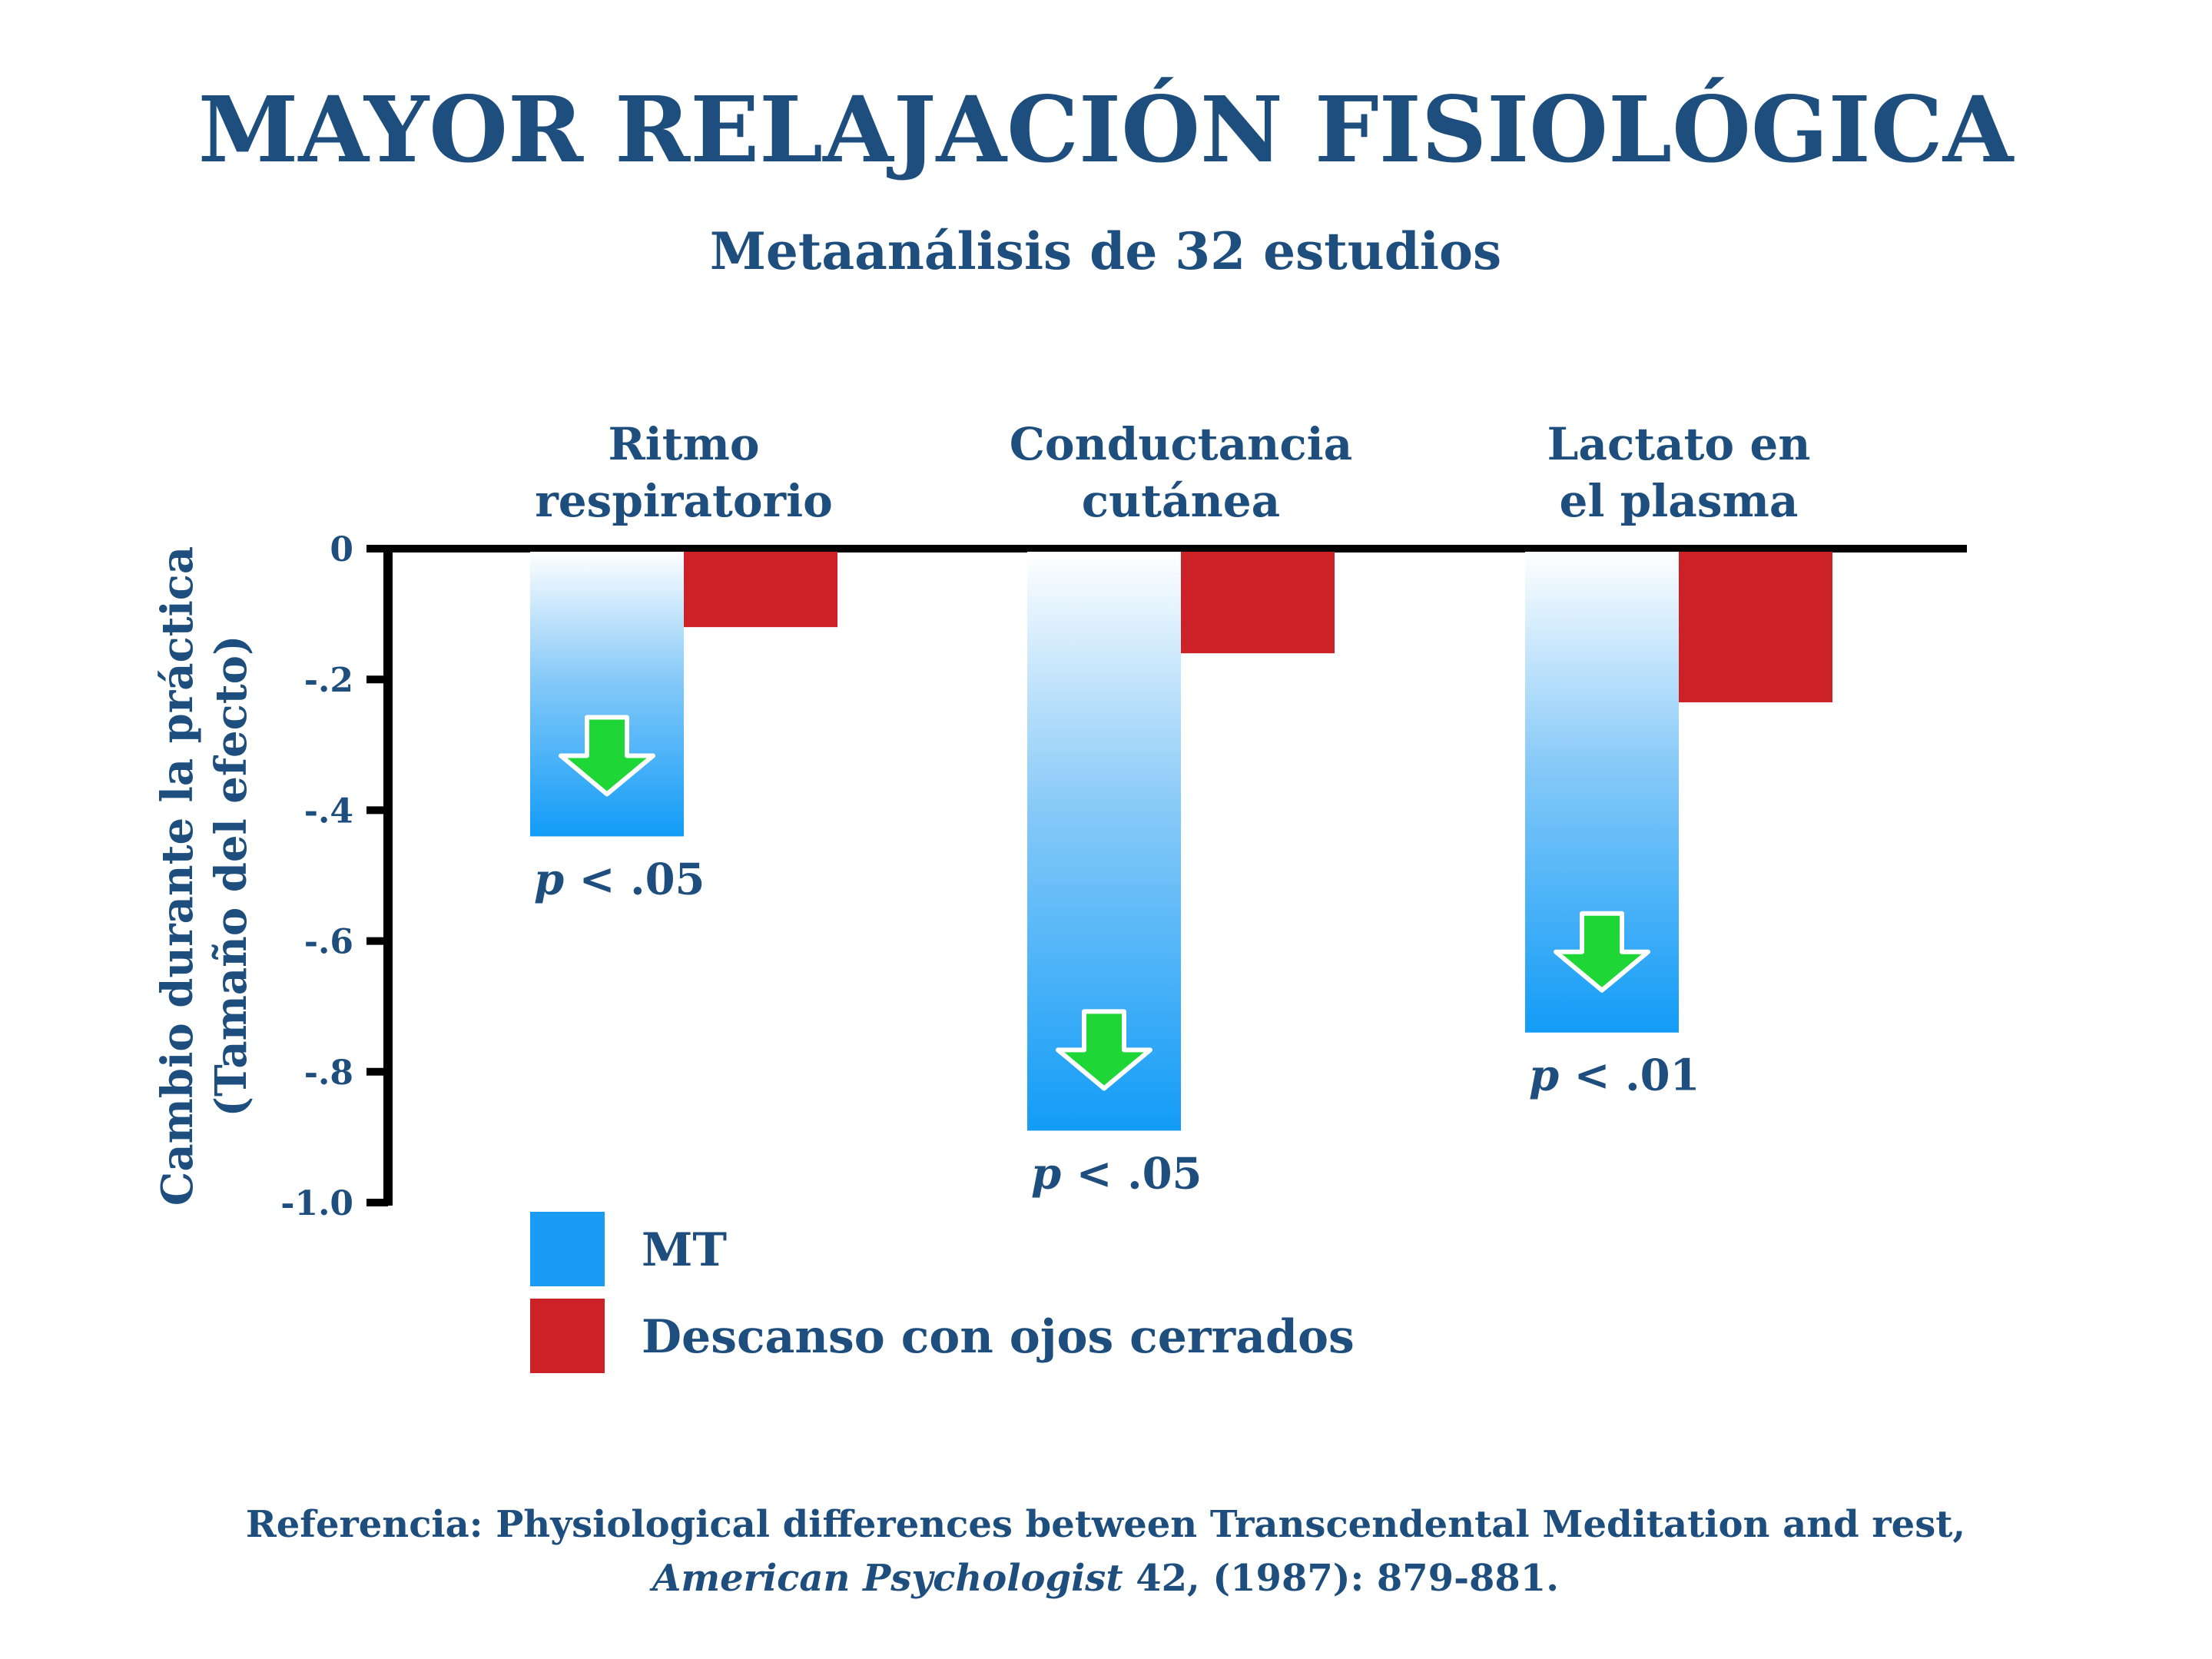 Image resolution: width=2212 pixels, height=1659 pixels. Describe the element at coordinates (328, 942) in the screenshot. I see `y-tick-label: -.6` at that location.